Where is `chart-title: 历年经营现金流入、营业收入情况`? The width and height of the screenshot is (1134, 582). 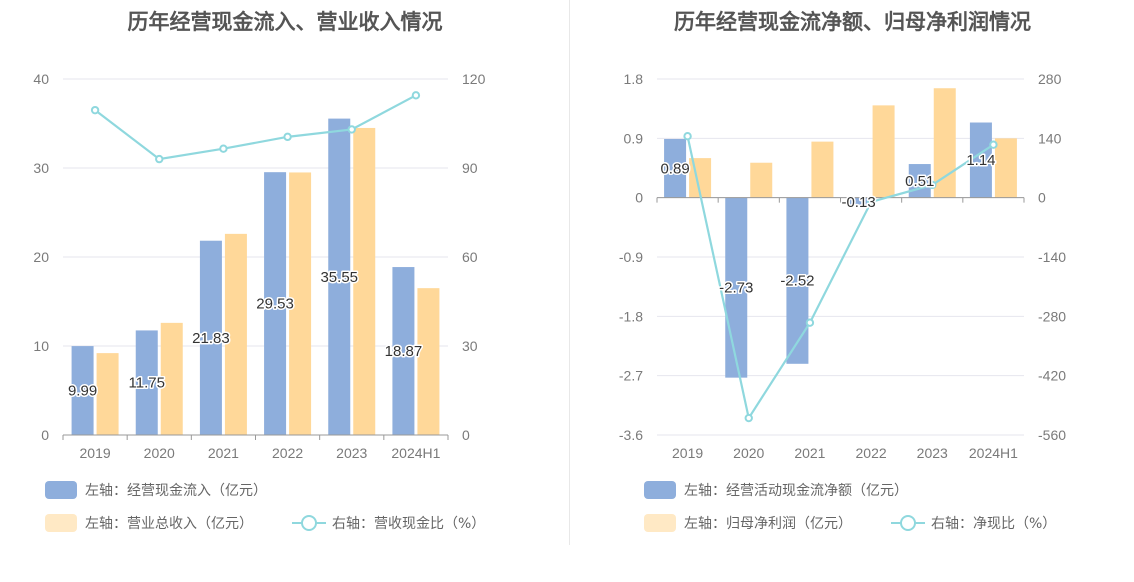
chart-title: 历年经营现金流入、营业收入情况 is located at coordinates (285, 22).